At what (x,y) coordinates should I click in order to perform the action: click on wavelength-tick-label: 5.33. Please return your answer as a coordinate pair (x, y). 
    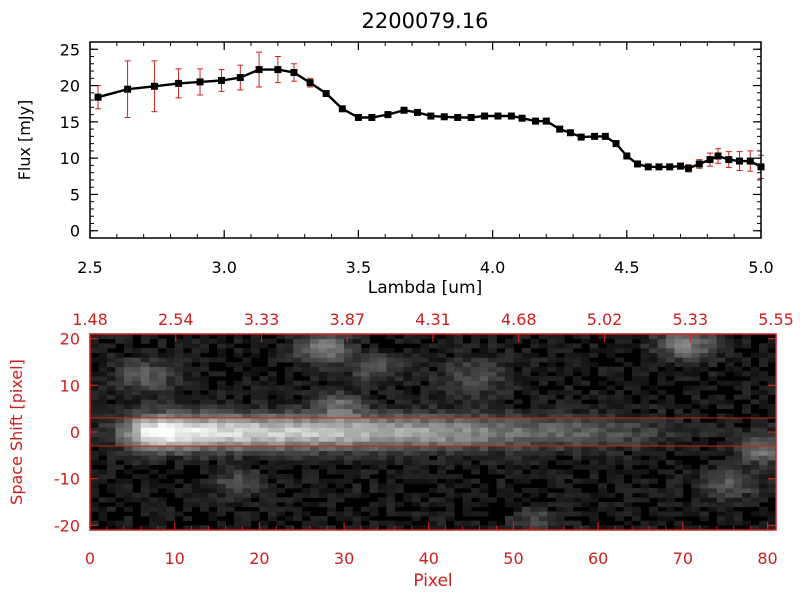
    Looking at the image, I should click on (690, 319).